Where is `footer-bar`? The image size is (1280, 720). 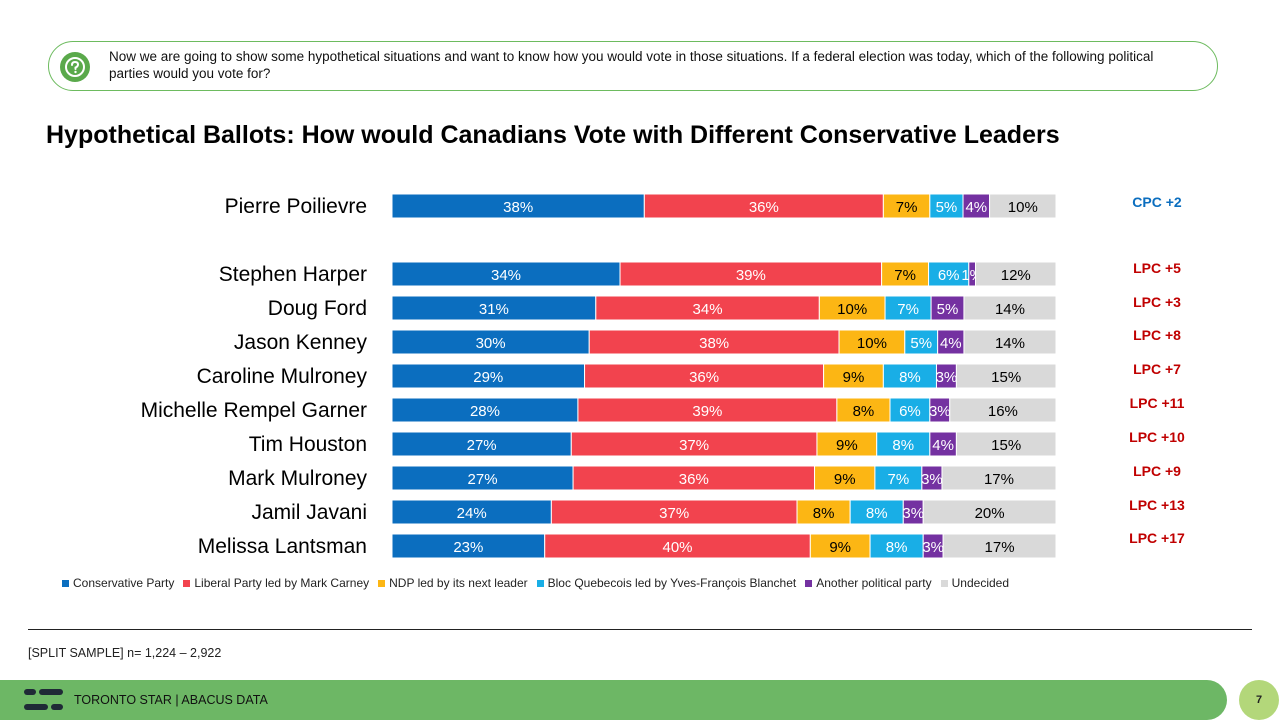 footer-bar is located at coordinates (613, 700).